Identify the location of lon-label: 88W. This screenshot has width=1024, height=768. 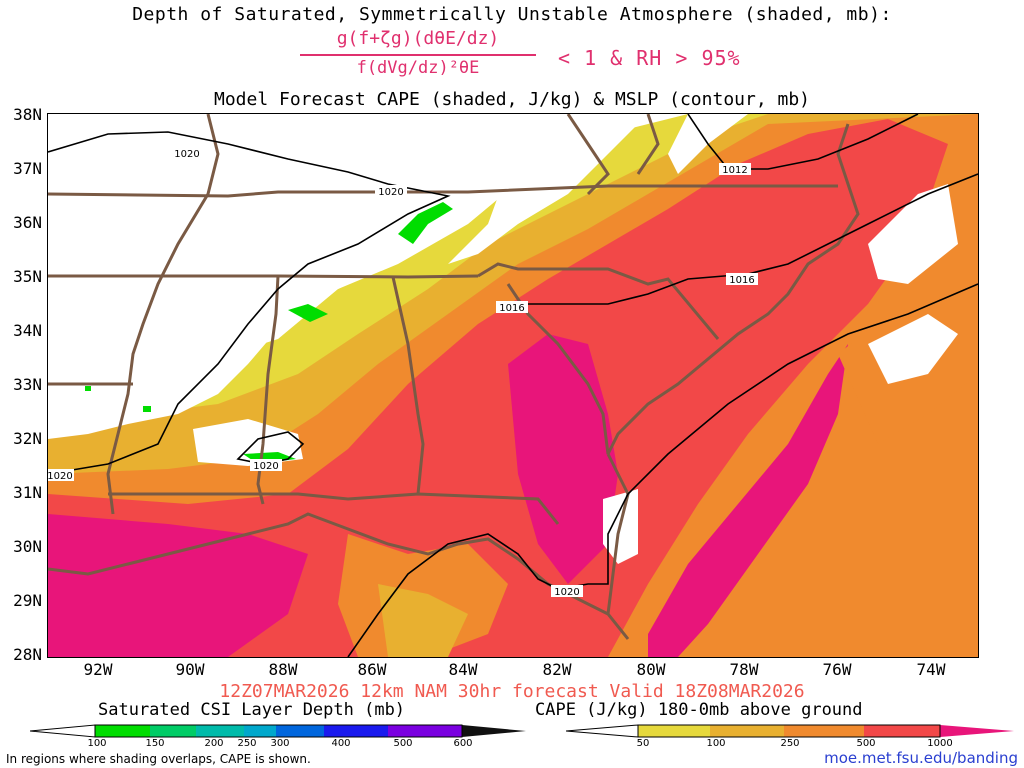
(283, 669).